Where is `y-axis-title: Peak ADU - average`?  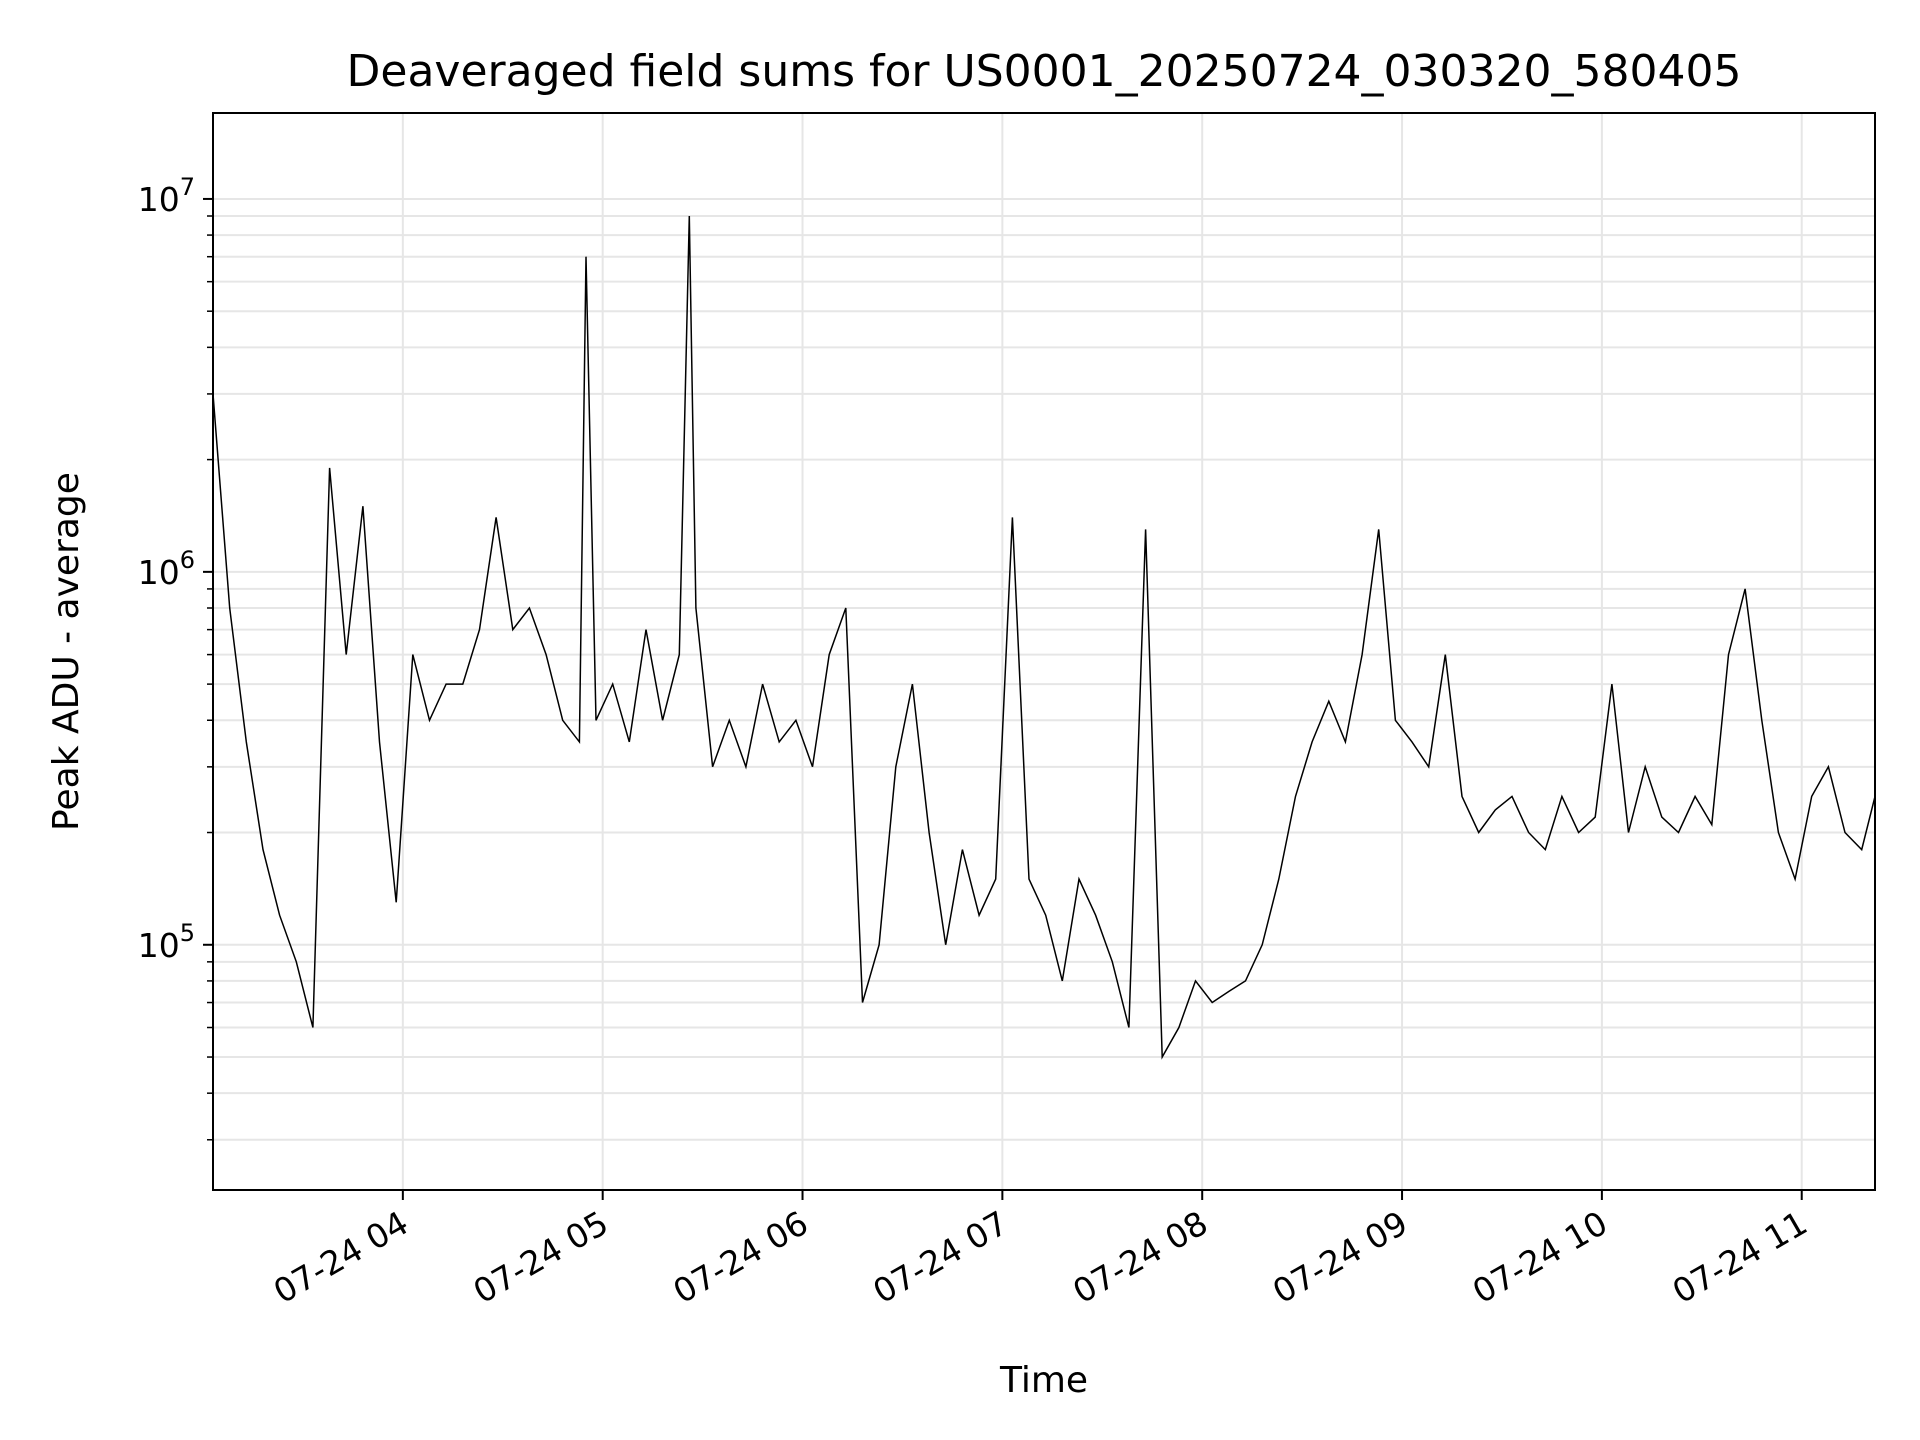 y-axis-title: Peak ADU - average is located at coordinates (66, 651).